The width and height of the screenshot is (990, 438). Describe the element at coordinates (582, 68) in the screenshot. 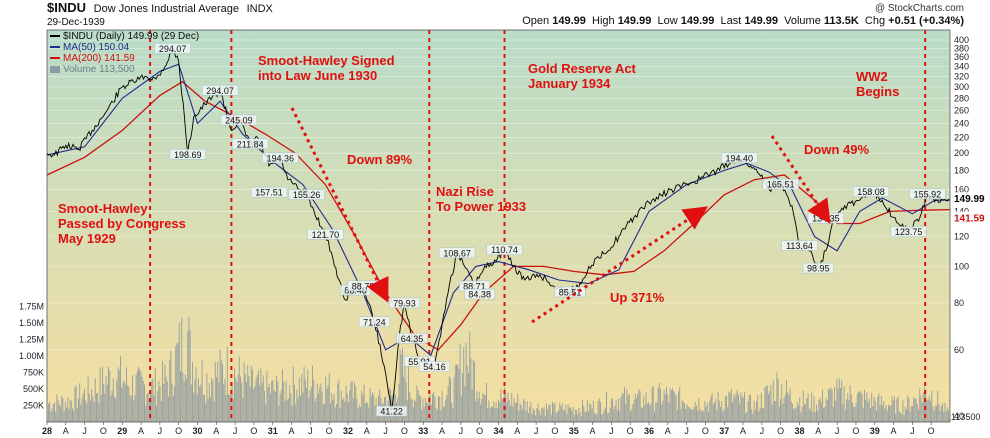

I see `annotation-gold: Gold Reserve Act` at that location.